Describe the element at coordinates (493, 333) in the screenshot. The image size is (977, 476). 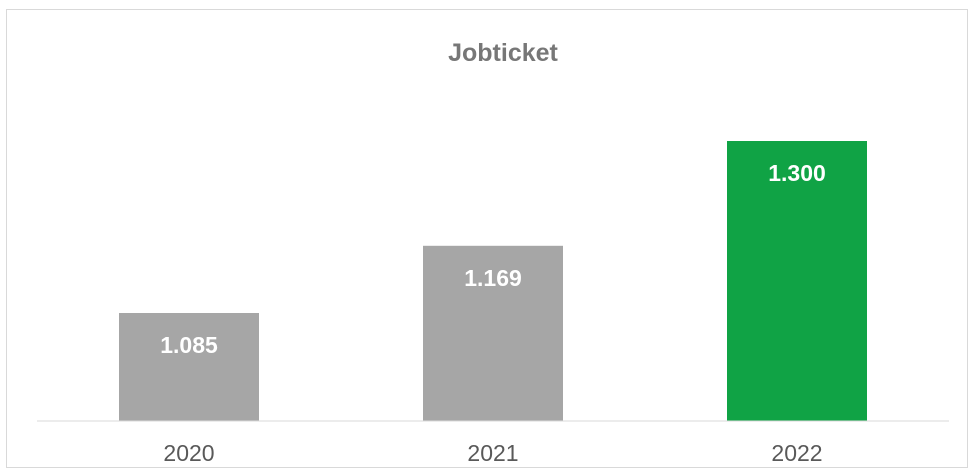
I see `bar-2021` at that location.